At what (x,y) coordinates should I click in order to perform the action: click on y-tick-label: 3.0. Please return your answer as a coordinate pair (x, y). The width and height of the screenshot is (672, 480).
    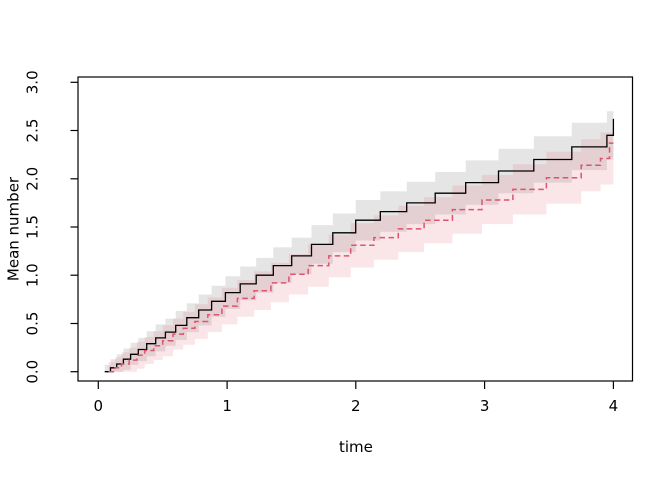
    Looking at the image, I should click on (33, 82).